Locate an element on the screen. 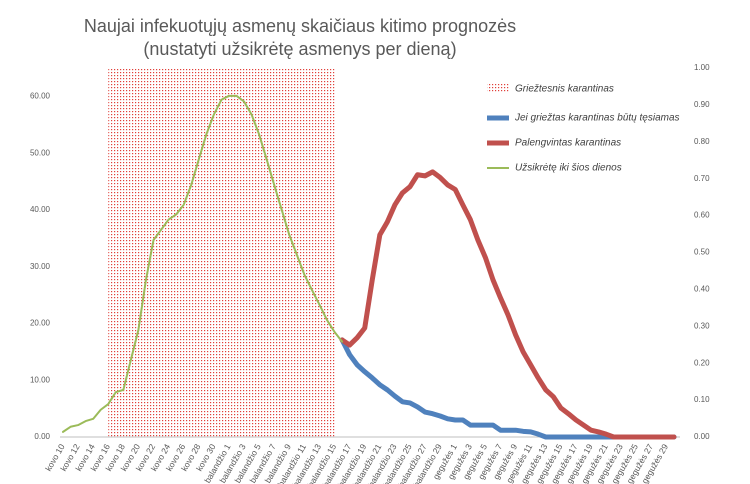 The width and height of the screenshot is (750, 484). y2-tick-label: 0.10 is located at coordinates (702, 399).